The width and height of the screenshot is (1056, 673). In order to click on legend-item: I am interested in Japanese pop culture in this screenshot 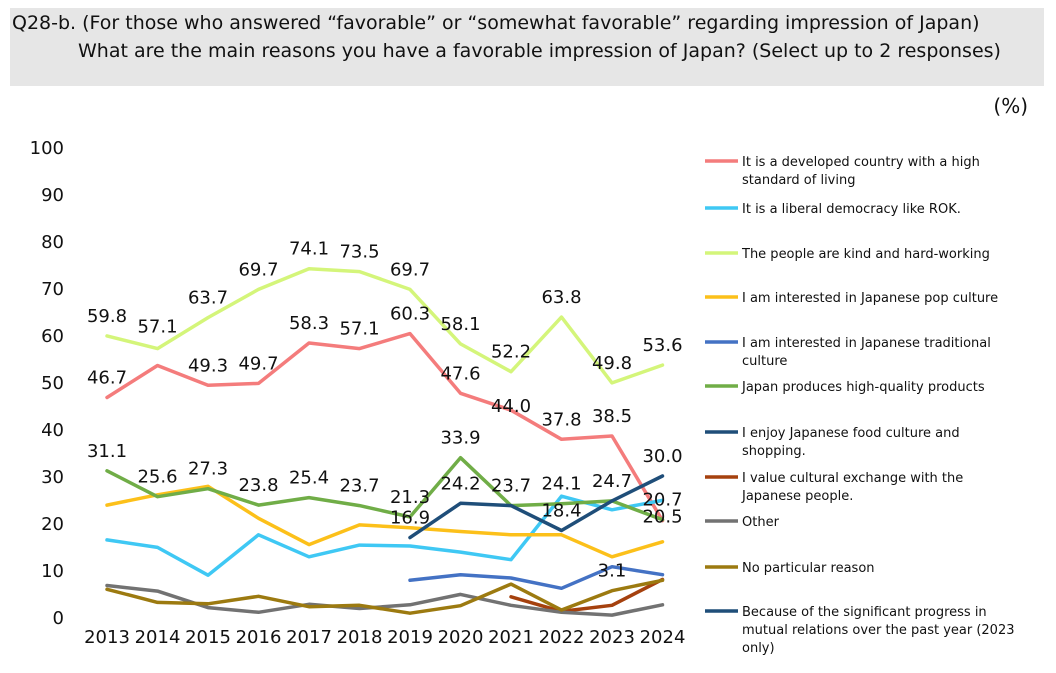, I will do `click(870, 298)`.